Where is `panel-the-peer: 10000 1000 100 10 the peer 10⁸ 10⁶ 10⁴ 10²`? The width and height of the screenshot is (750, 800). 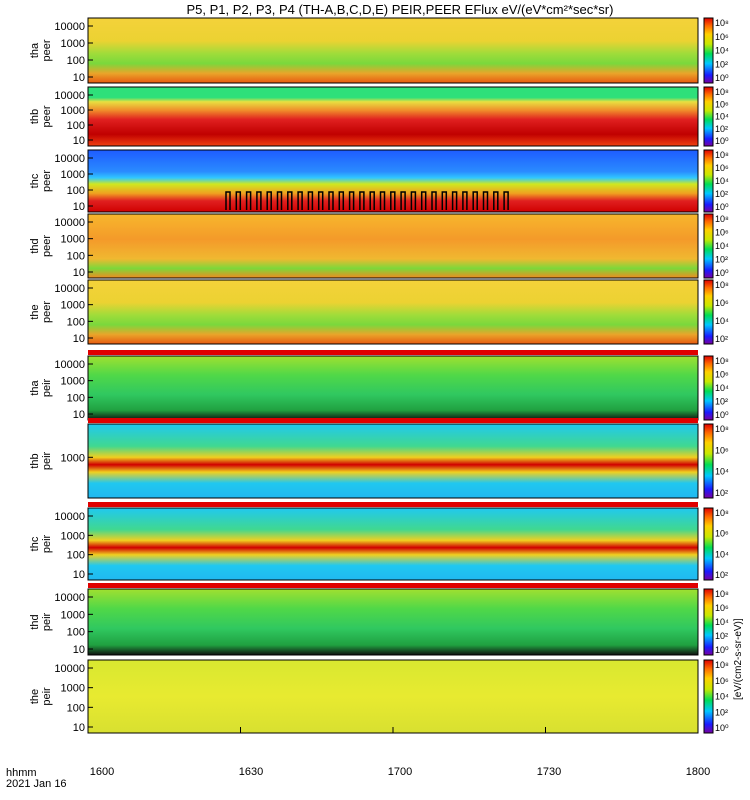
panel-the-peer: 10000 1000 100 10 the peer 10⁸ 10⁶ 10⁴ 10² is located at coordinates (379, 312).